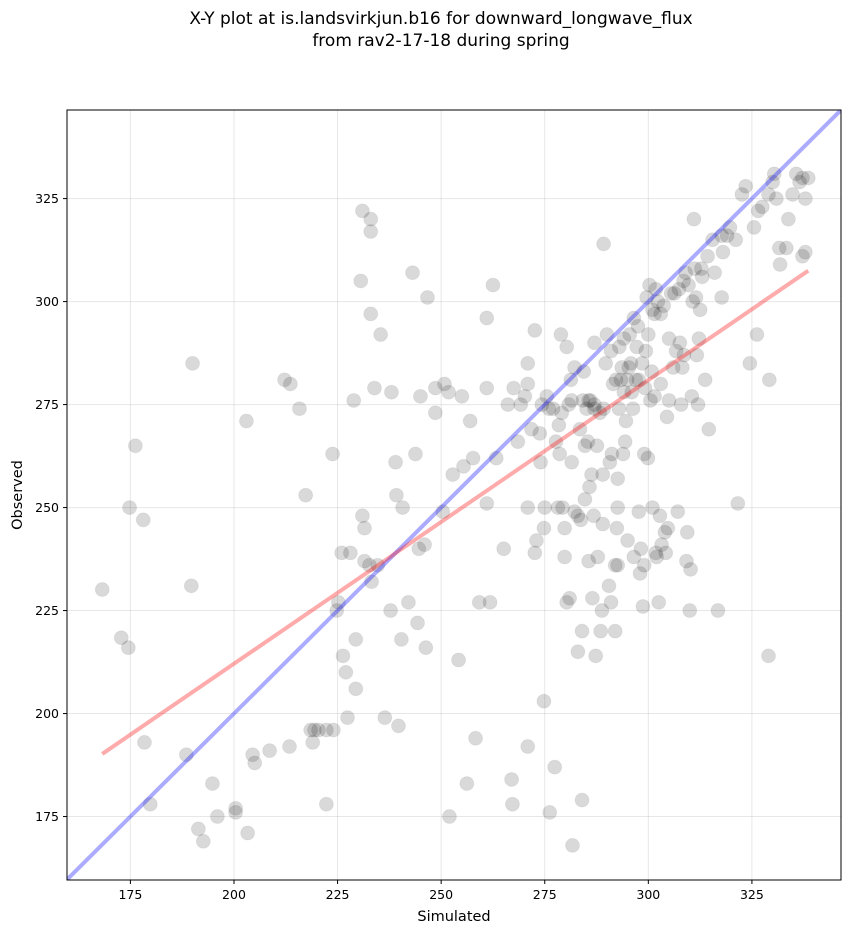  What do you see at coordinates (47, 713) in the screenshot?
I see `y-tick-label: 200` at bounding box center [47, 713].